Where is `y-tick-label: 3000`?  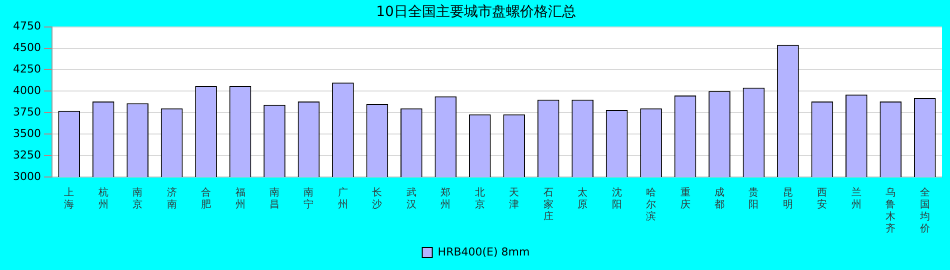
y-tick-label: 3000 is located at coordinates (26, 176).